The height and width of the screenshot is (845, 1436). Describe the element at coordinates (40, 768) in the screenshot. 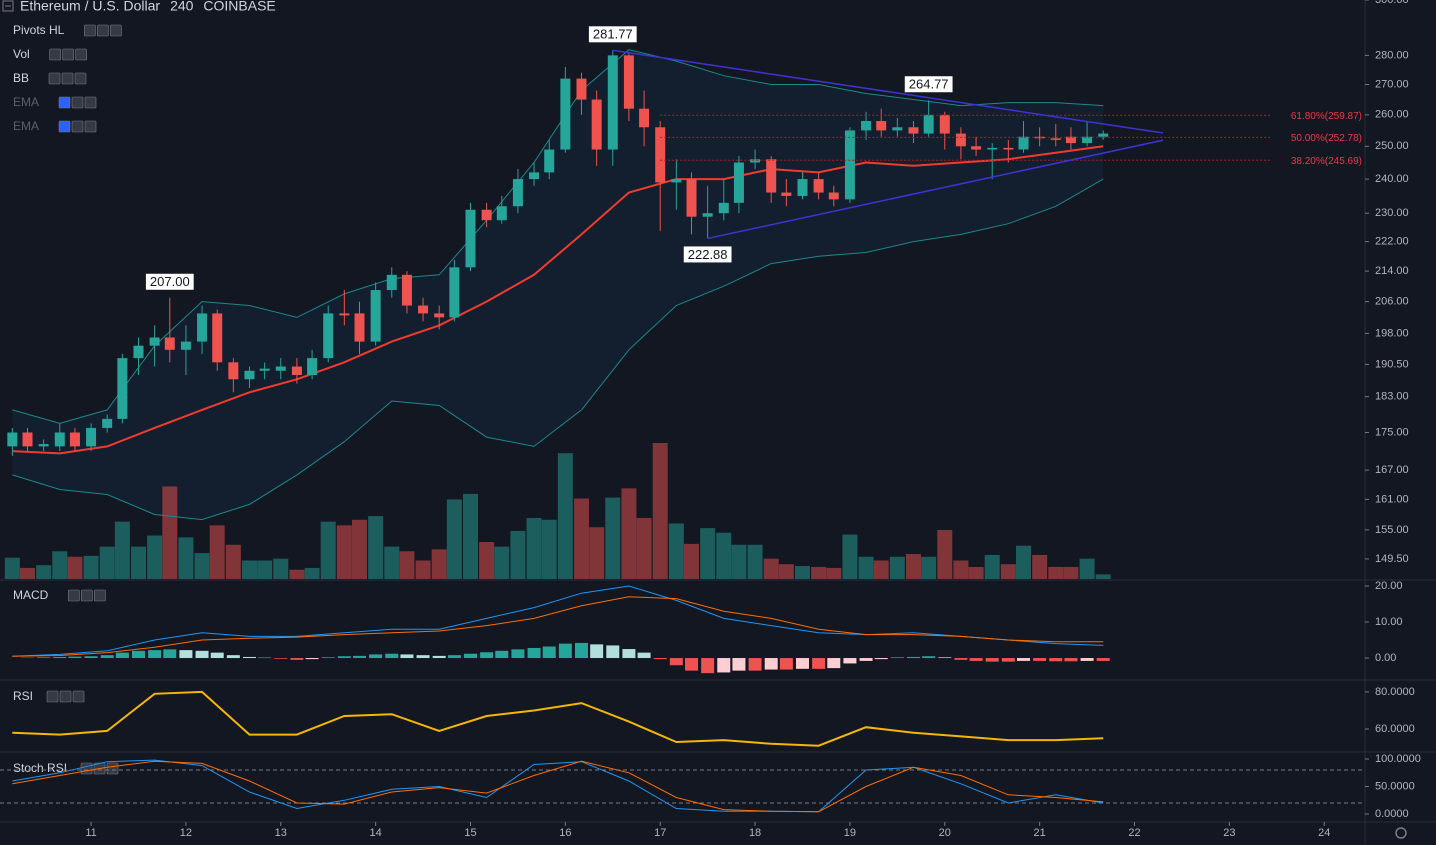

I see `pane-title: Stoch RSI` at that location.